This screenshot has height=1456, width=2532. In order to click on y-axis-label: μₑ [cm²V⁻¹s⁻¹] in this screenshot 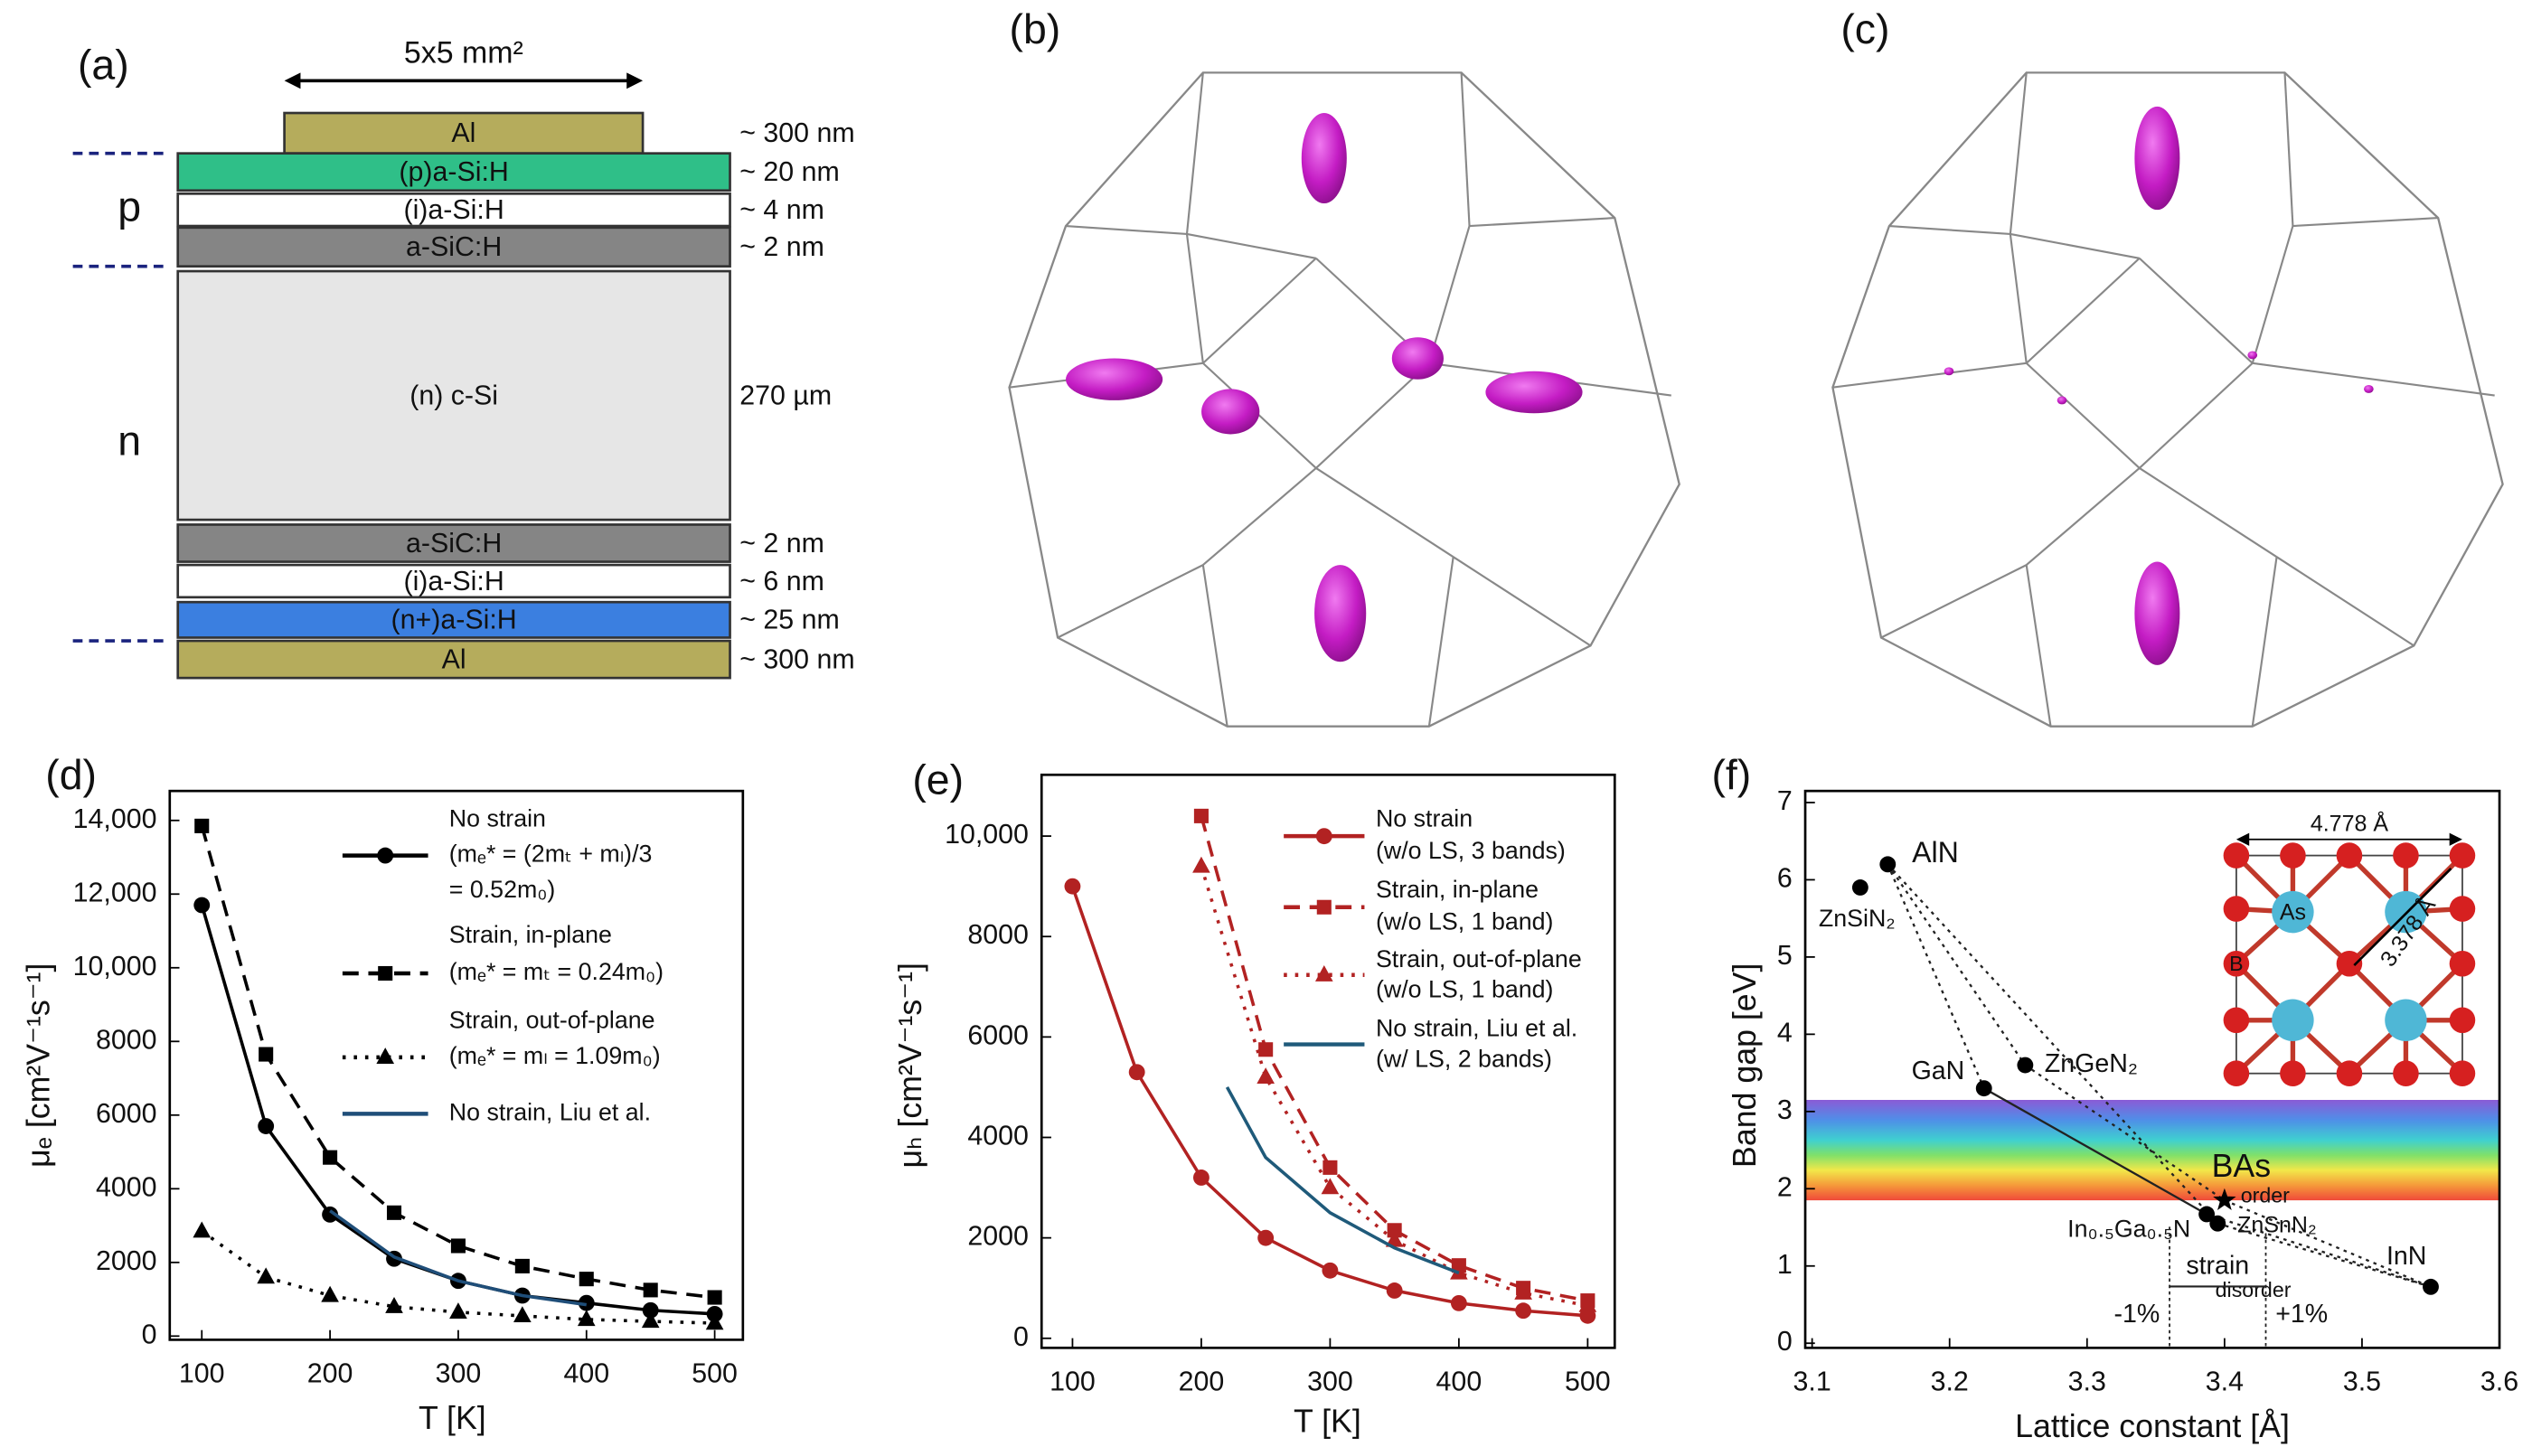, I will do `click(38, 1066)`.